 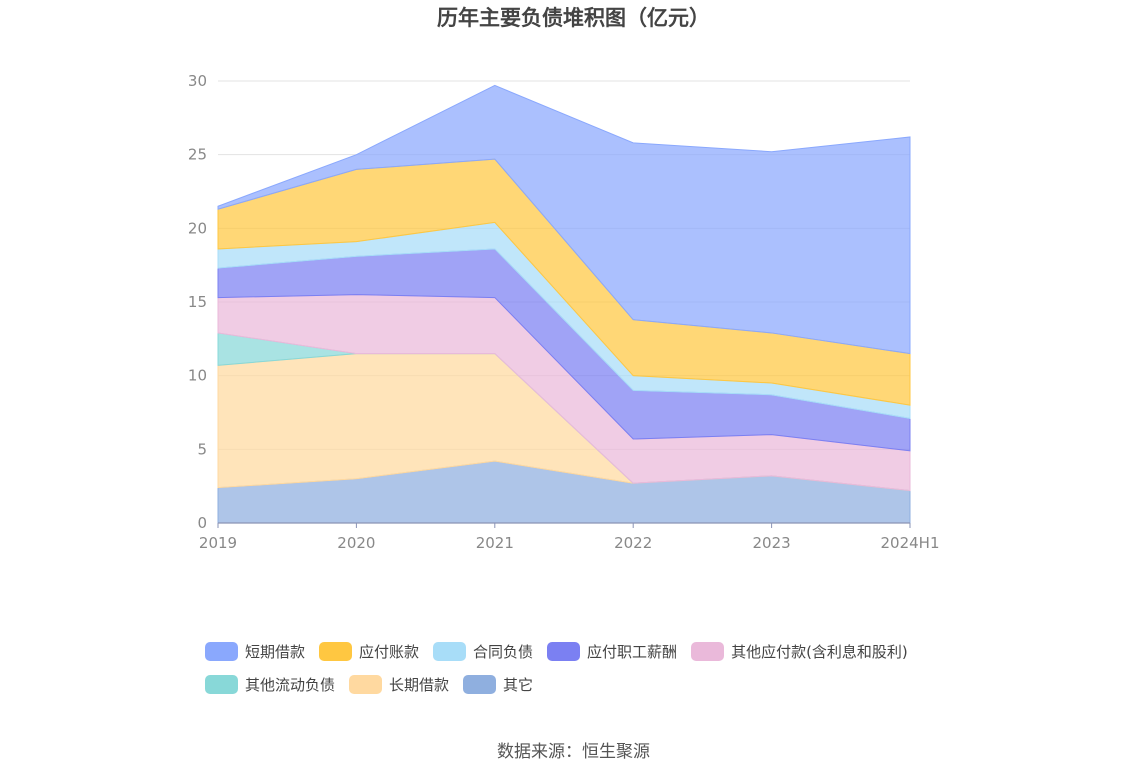 I want to click on y-tick-labels: 0 5 10 15 20 25 30, so click(x=197, y=302).